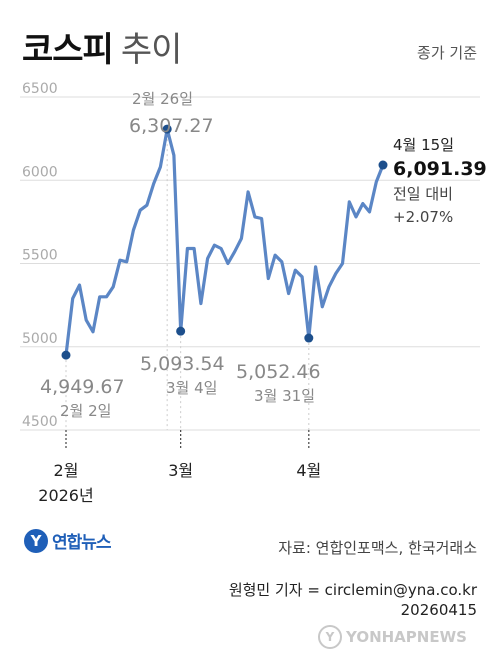 This screenshot has width=499, height=671. I want to click on annotation-date: 2월 26일, so click(162, 99).